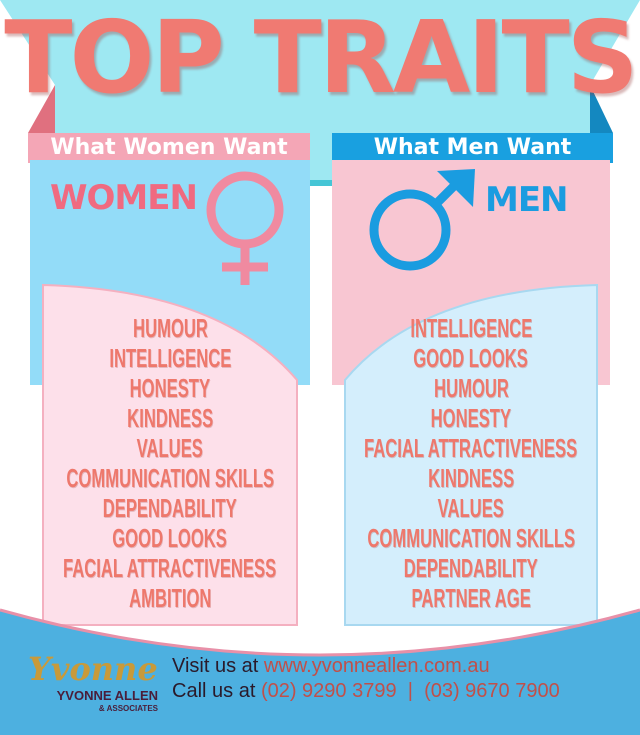 This screenshot has height=735, width=640. I want to click on list-item: AMBITION, so click(170, 598).